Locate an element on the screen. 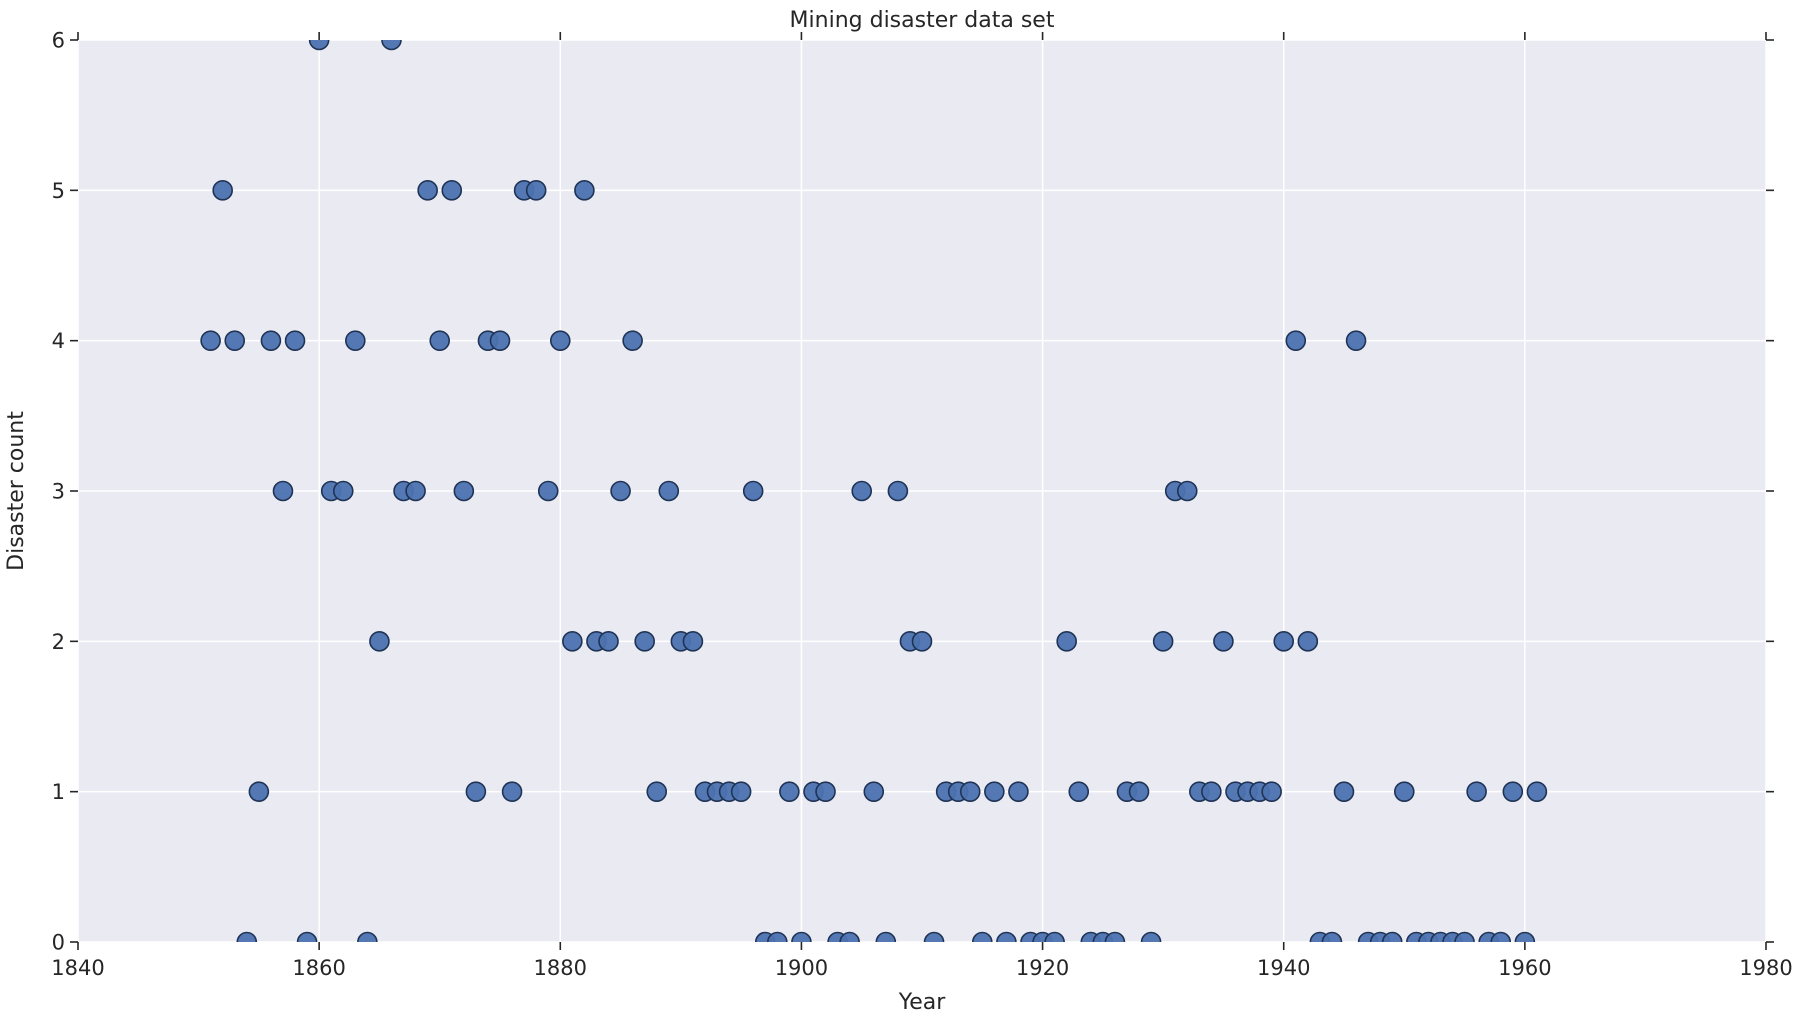  x-tick-label: 1880 is located at coordinates (560, 968).